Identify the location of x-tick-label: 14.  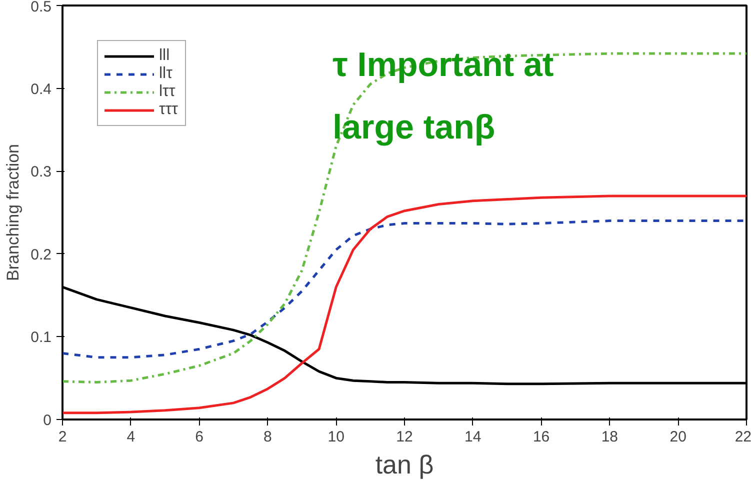
(473, 437).